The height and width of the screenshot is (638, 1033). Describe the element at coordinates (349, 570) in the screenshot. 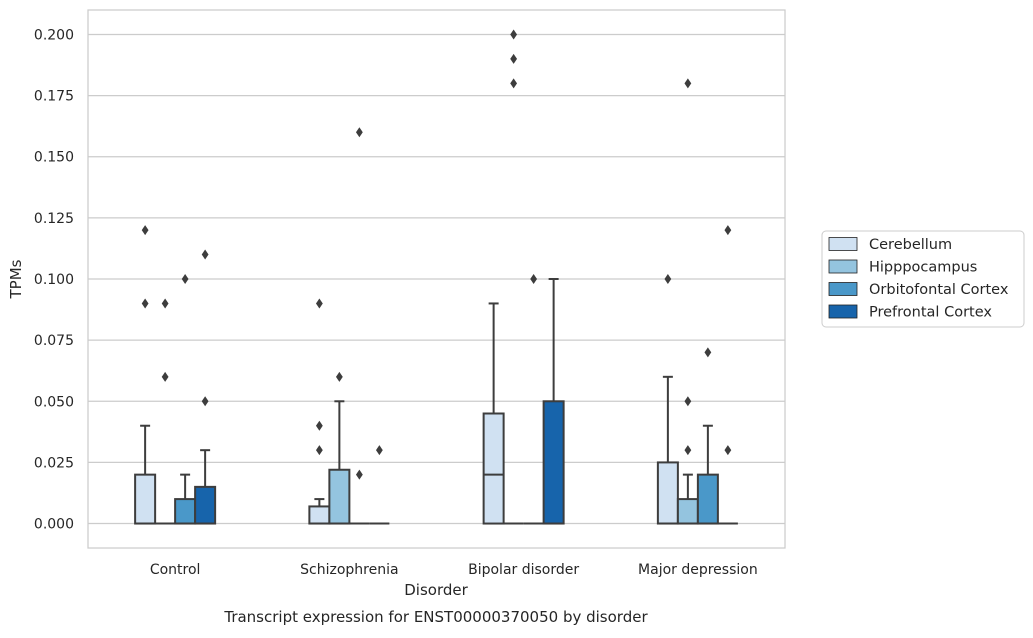

I see `x-tick-label: Schizophrenia` at that location.